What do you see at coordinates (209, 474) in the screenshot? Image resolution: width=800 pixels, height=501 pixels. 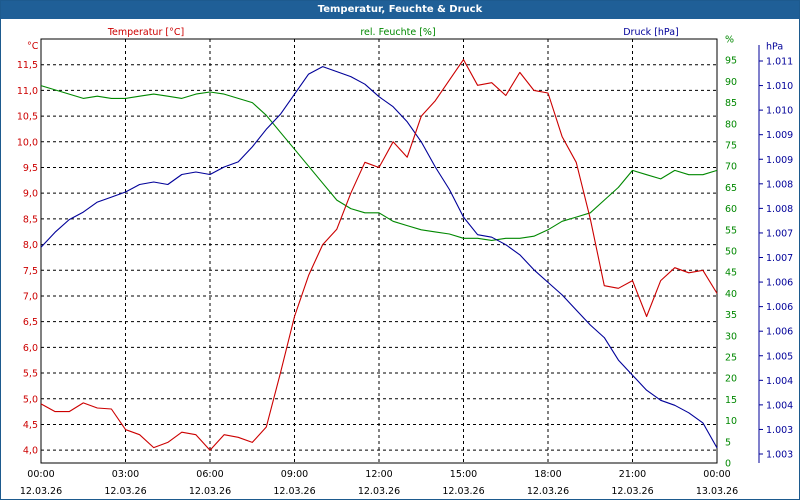 I see `x-tick-label-time: 06:00` at bounding box center [209, 474].